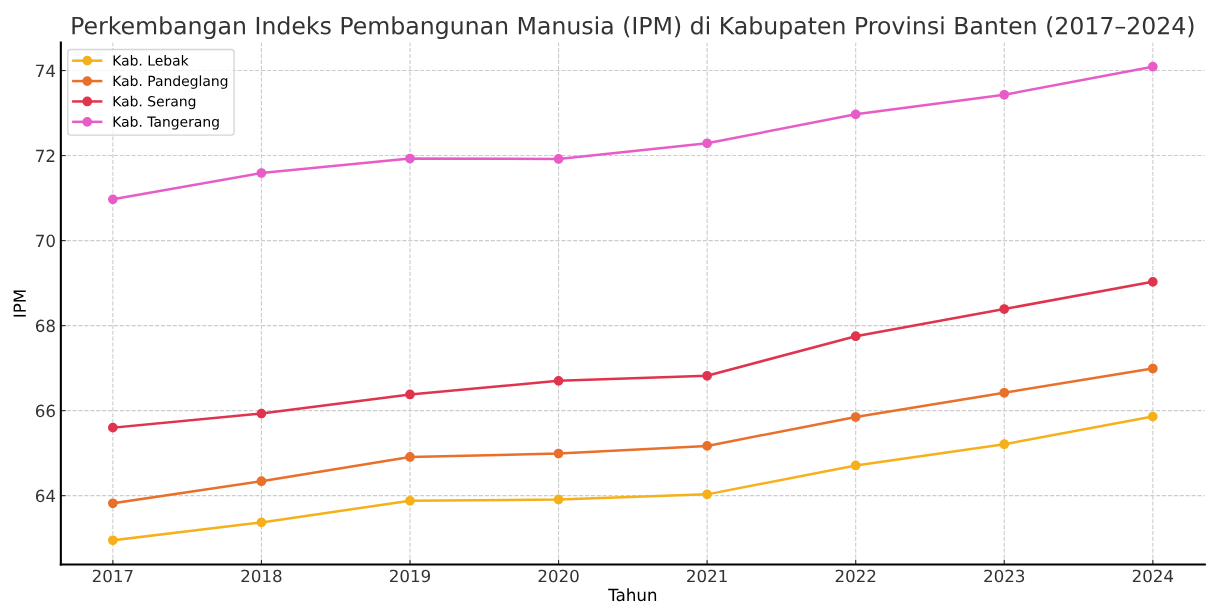  What do you see at coordinates (154, 102) in the screenshot?
I see `legend-label: Kab. Serang` at bounding box center [154, 102].